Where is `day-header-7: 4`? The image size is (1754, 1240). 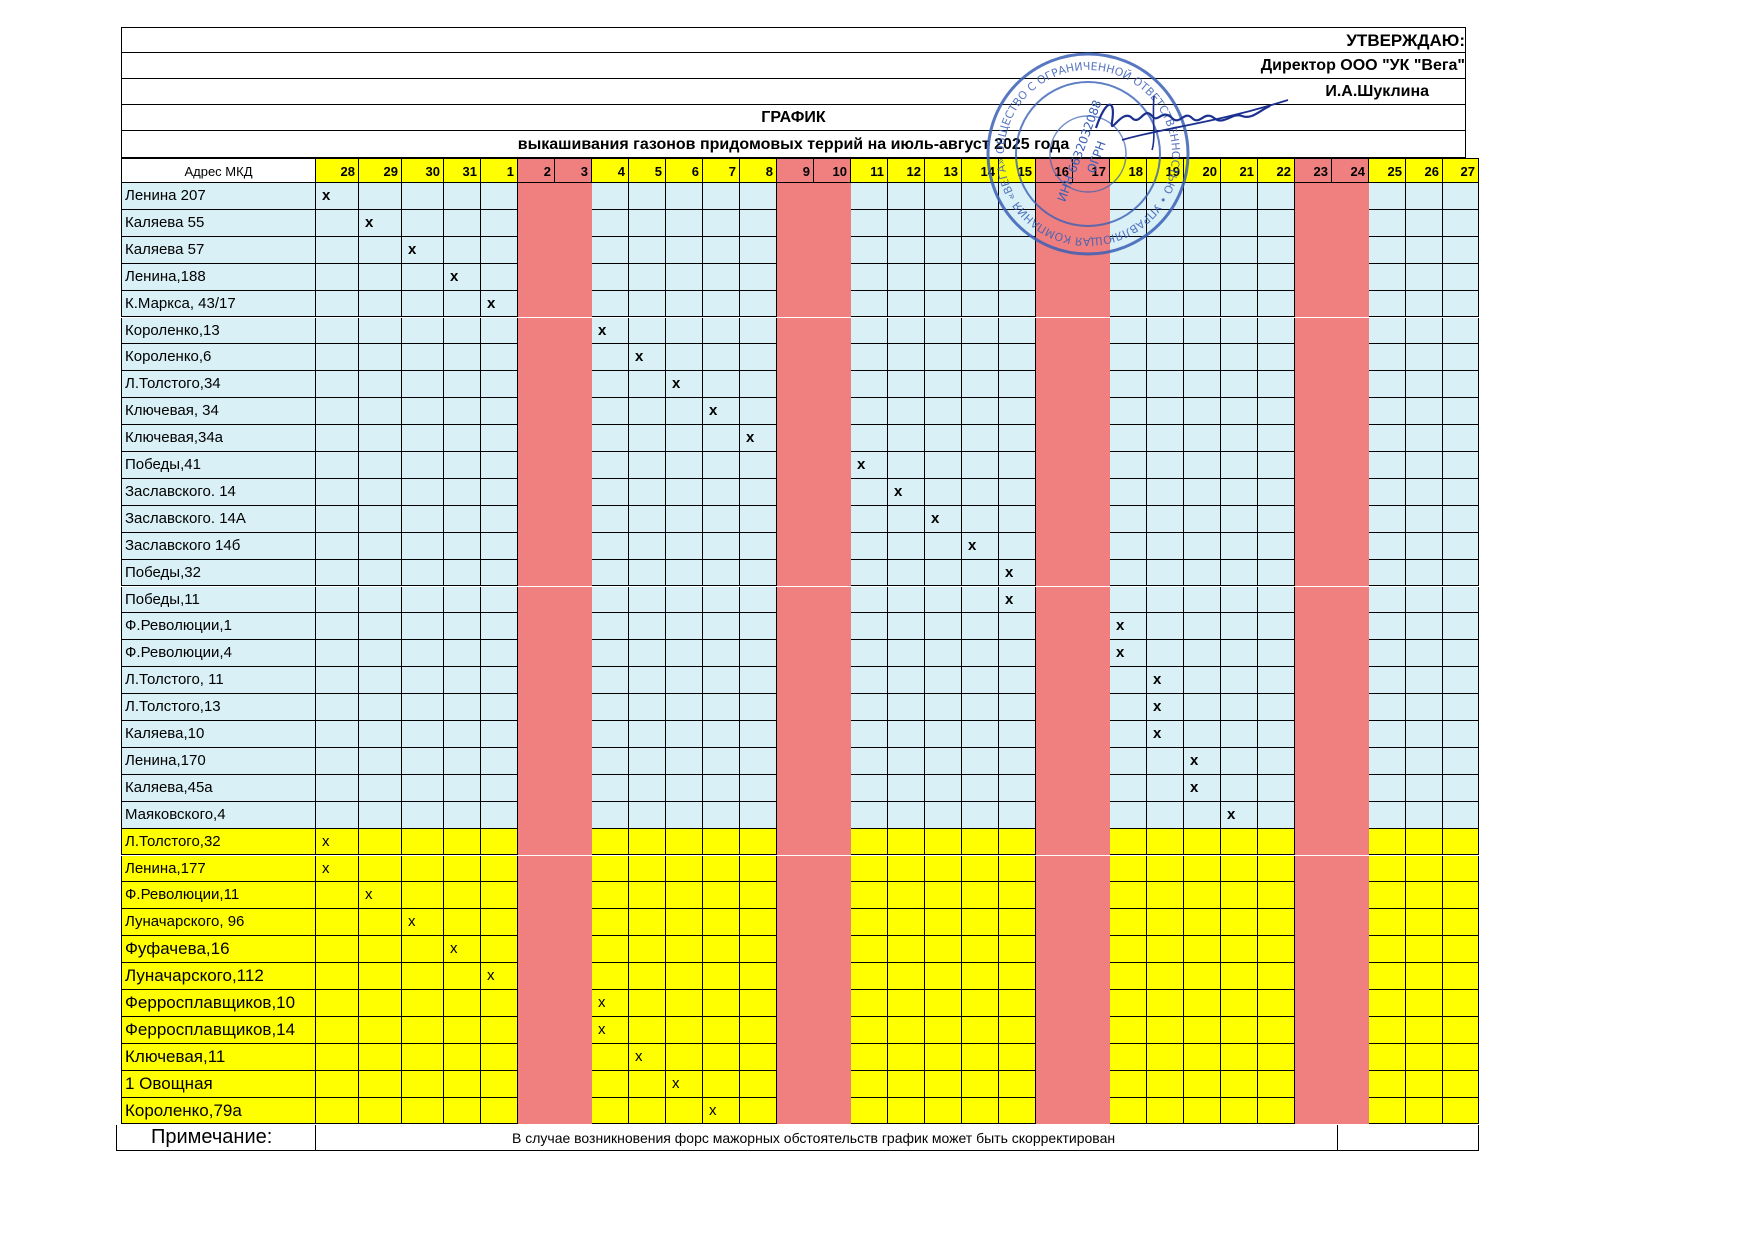
day-header-7: 4 is located at coordinates (610, 170).